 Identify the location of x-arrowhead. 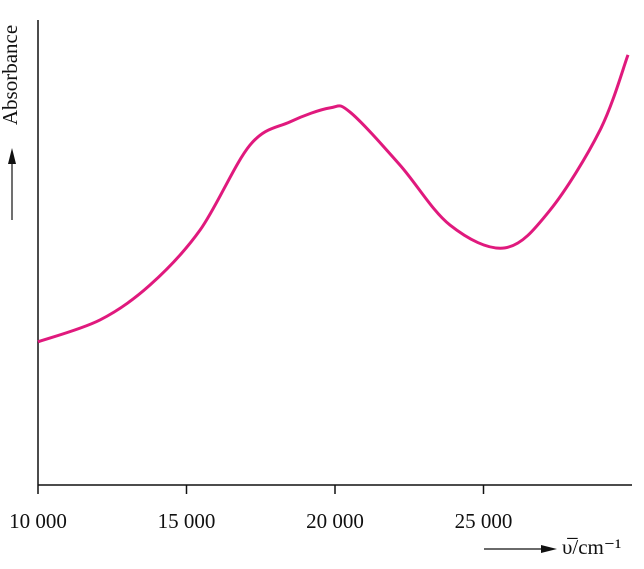
(549, 549).